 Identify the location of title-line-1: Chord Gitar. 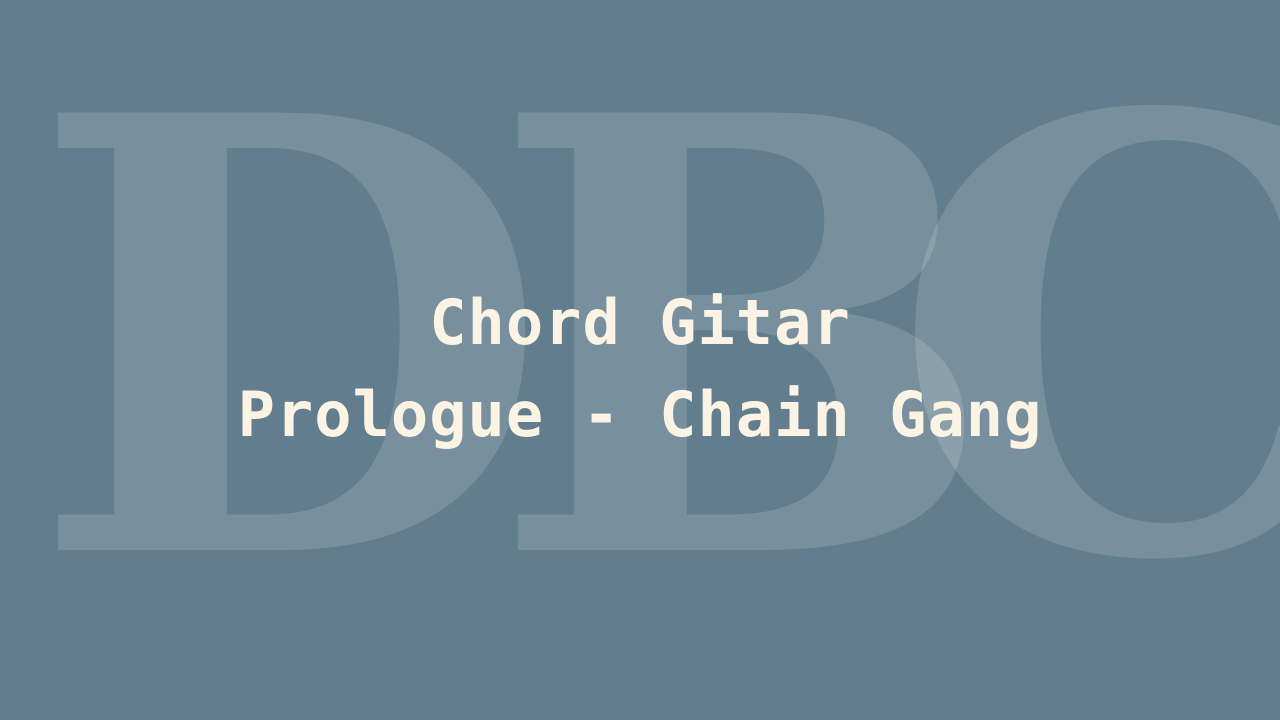
(640, 322).